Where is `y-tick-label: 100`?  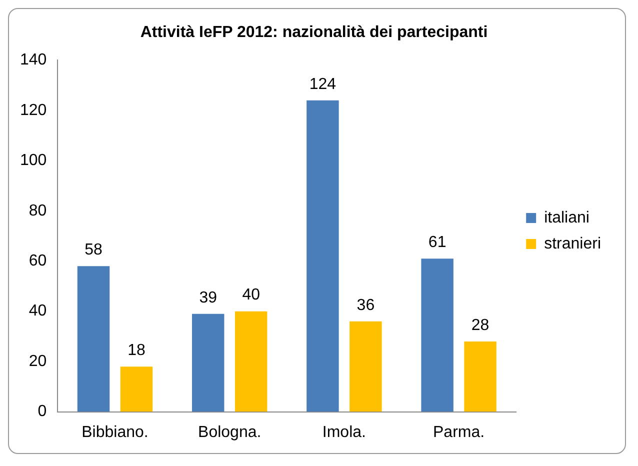 y-tick-label: 100 is located at coordinates (33, 161).